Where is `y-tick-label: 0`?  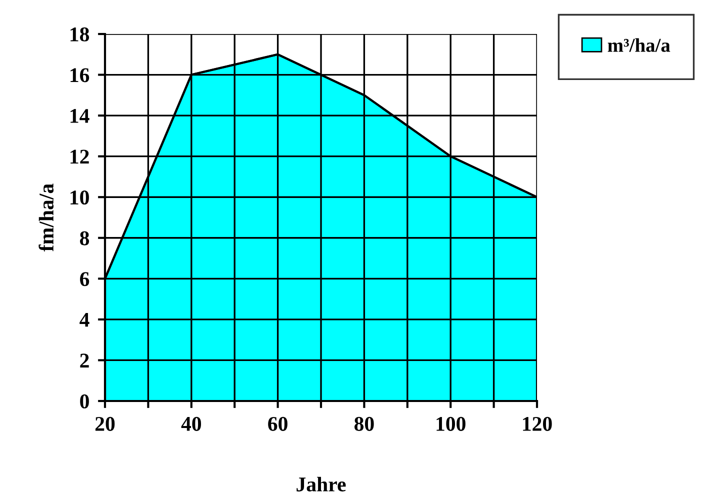
y-tick-label: 0 is located at coordinates (84, 401).